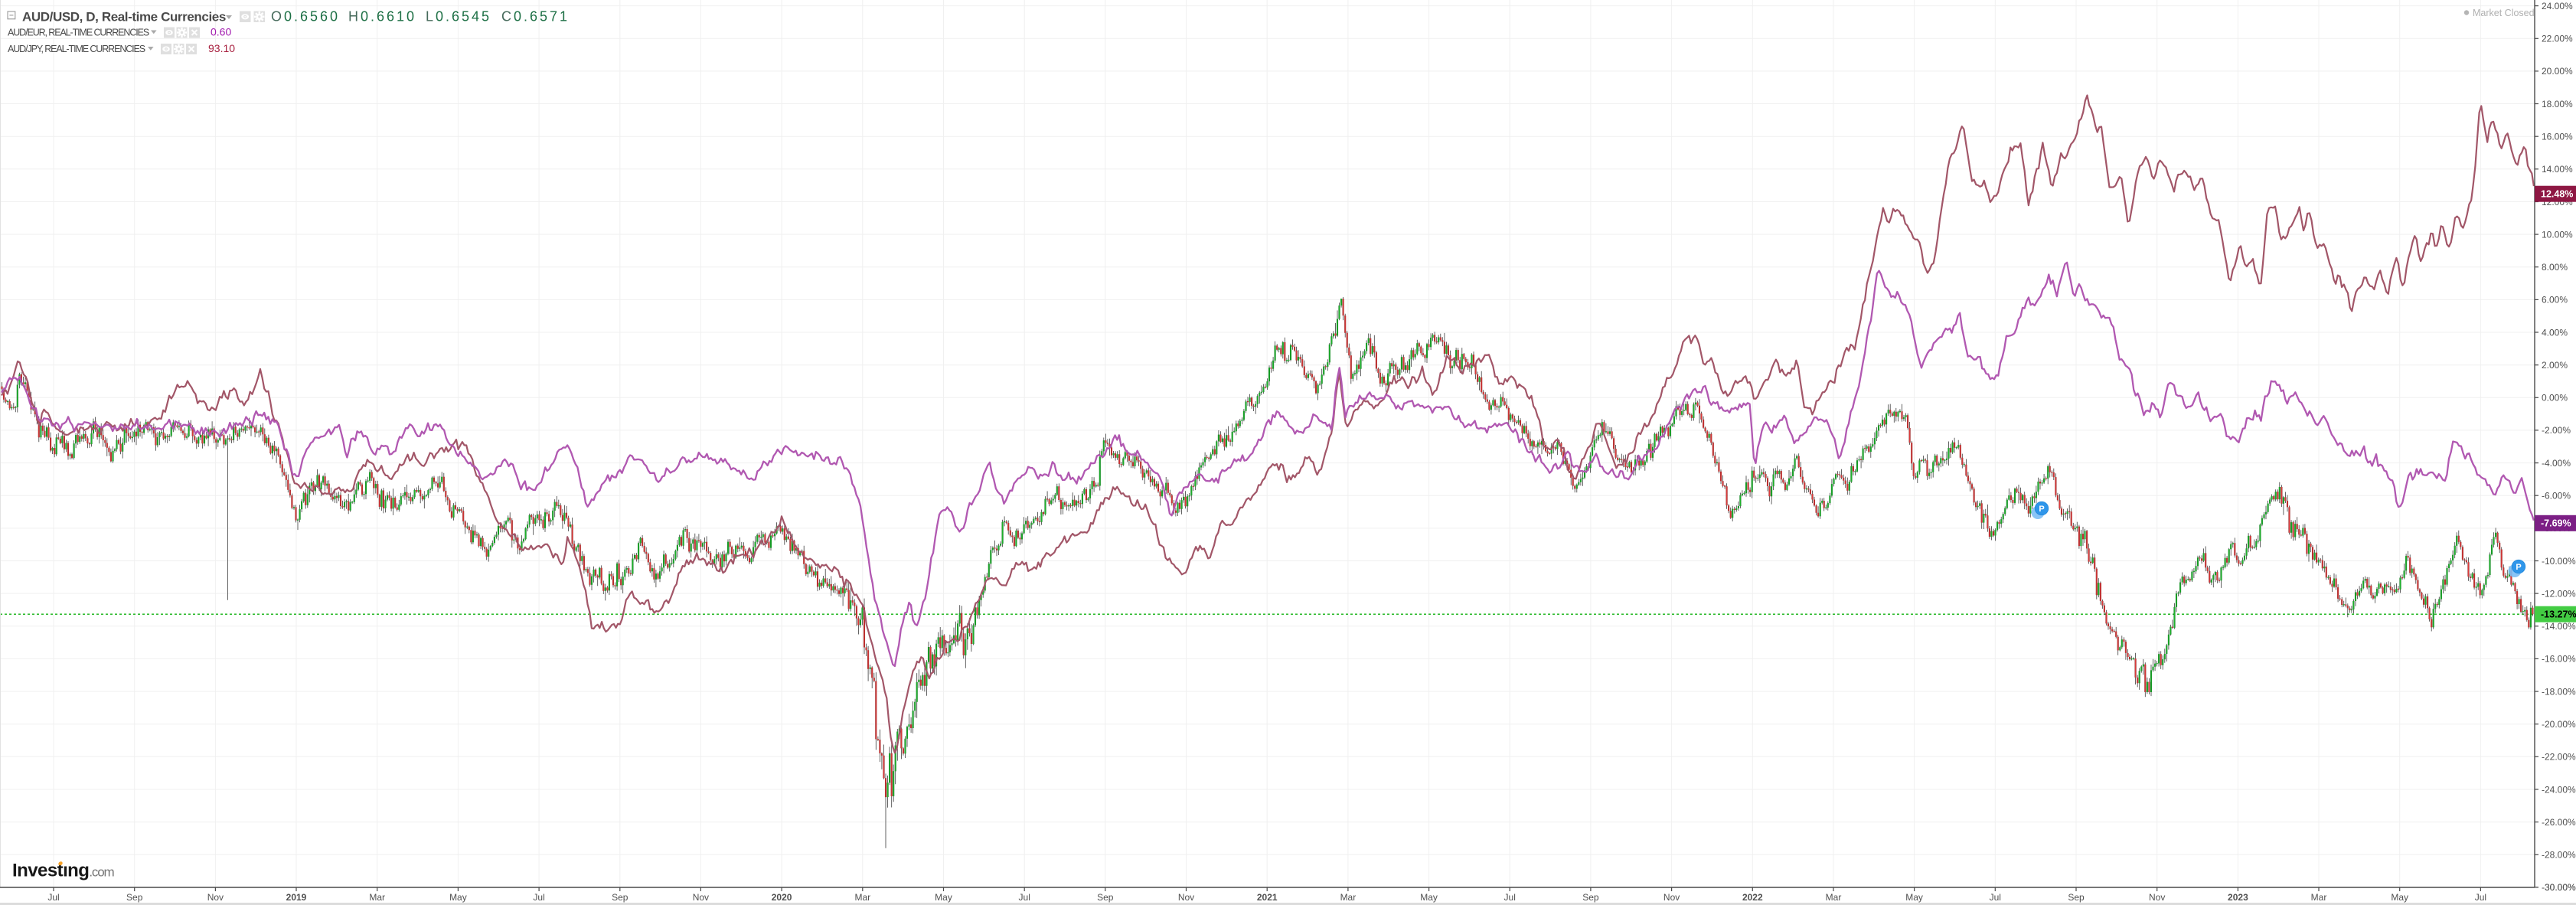 The image size is (2576, 905). What do you see at coordinates (78, 33) in the screenshot?
I see `svg-text: AUD/EUR, REAL-TIME CURRENCIES` at bounding box center [78, 33].